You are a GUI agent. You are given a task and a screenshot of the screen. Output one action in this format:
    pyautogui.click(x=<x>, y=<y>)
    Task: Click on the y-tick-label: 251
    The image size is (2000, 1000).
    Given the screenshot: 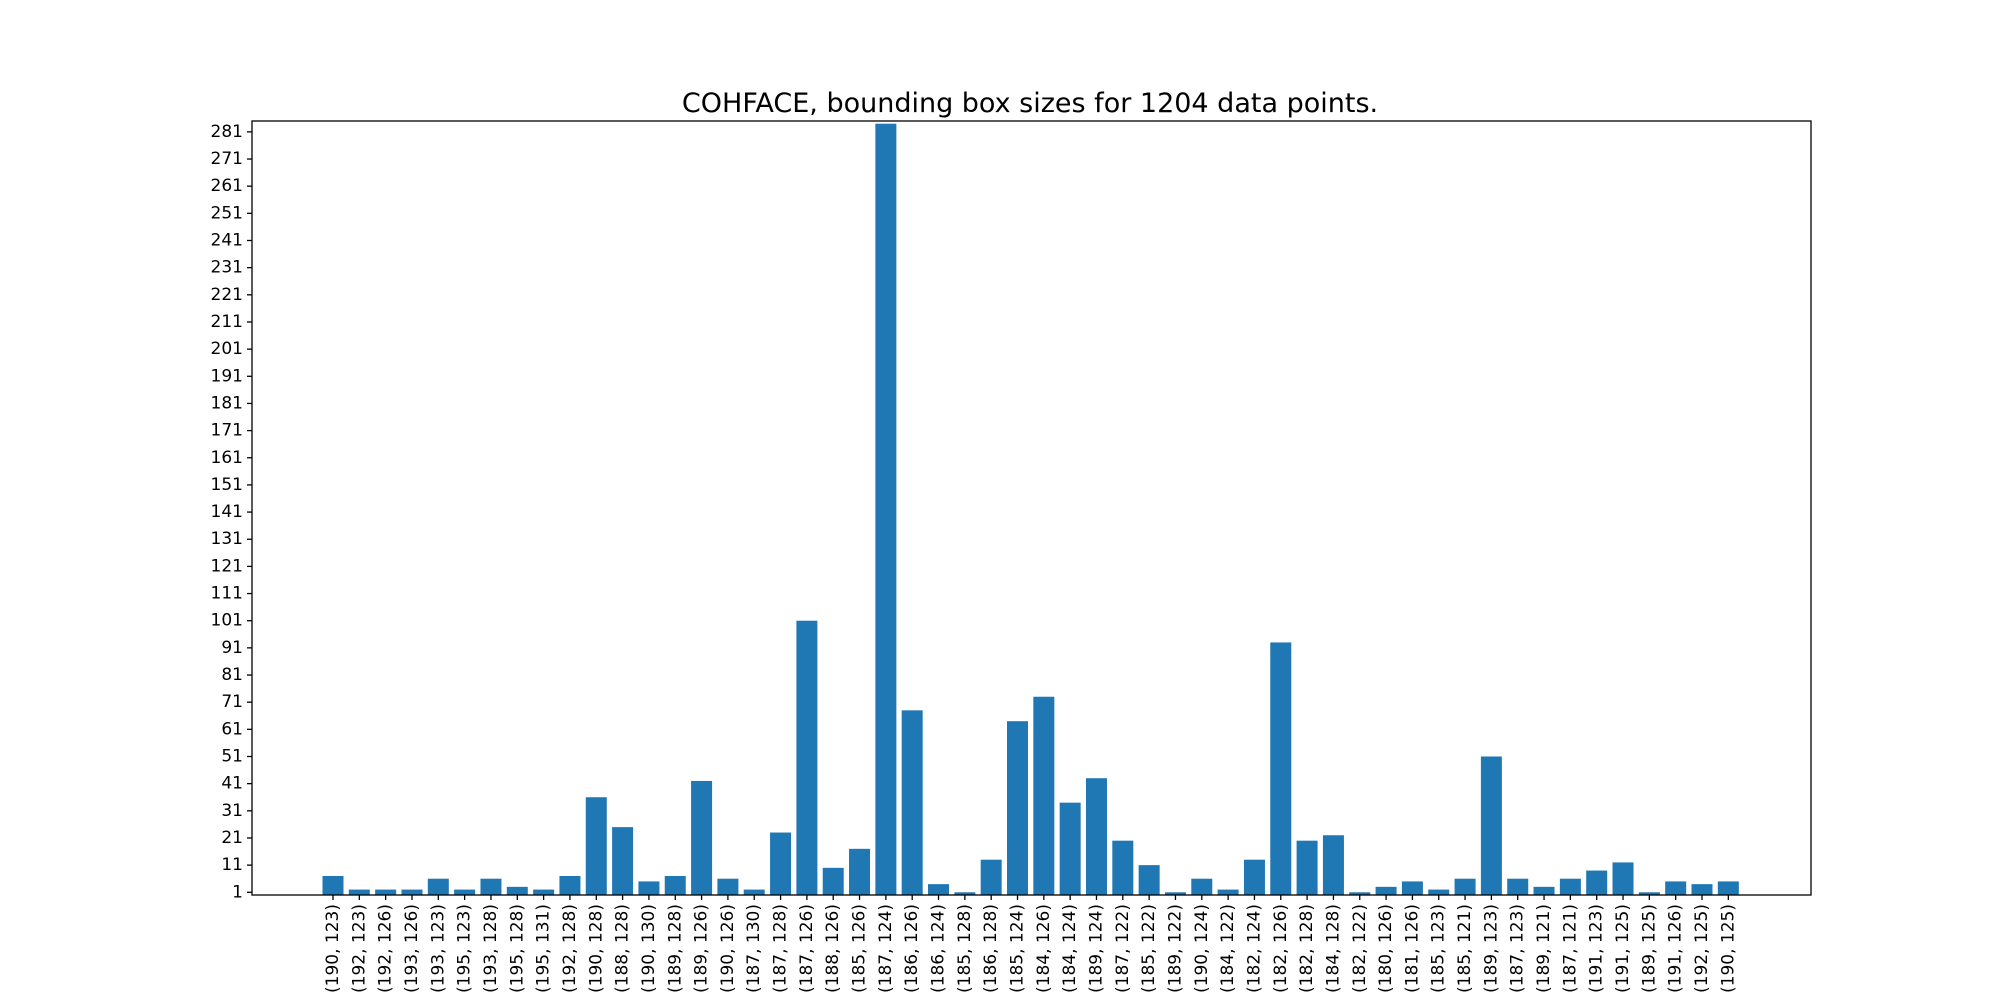 What is the action you would take?
    pyautogui.click(x=227, y=213)
    